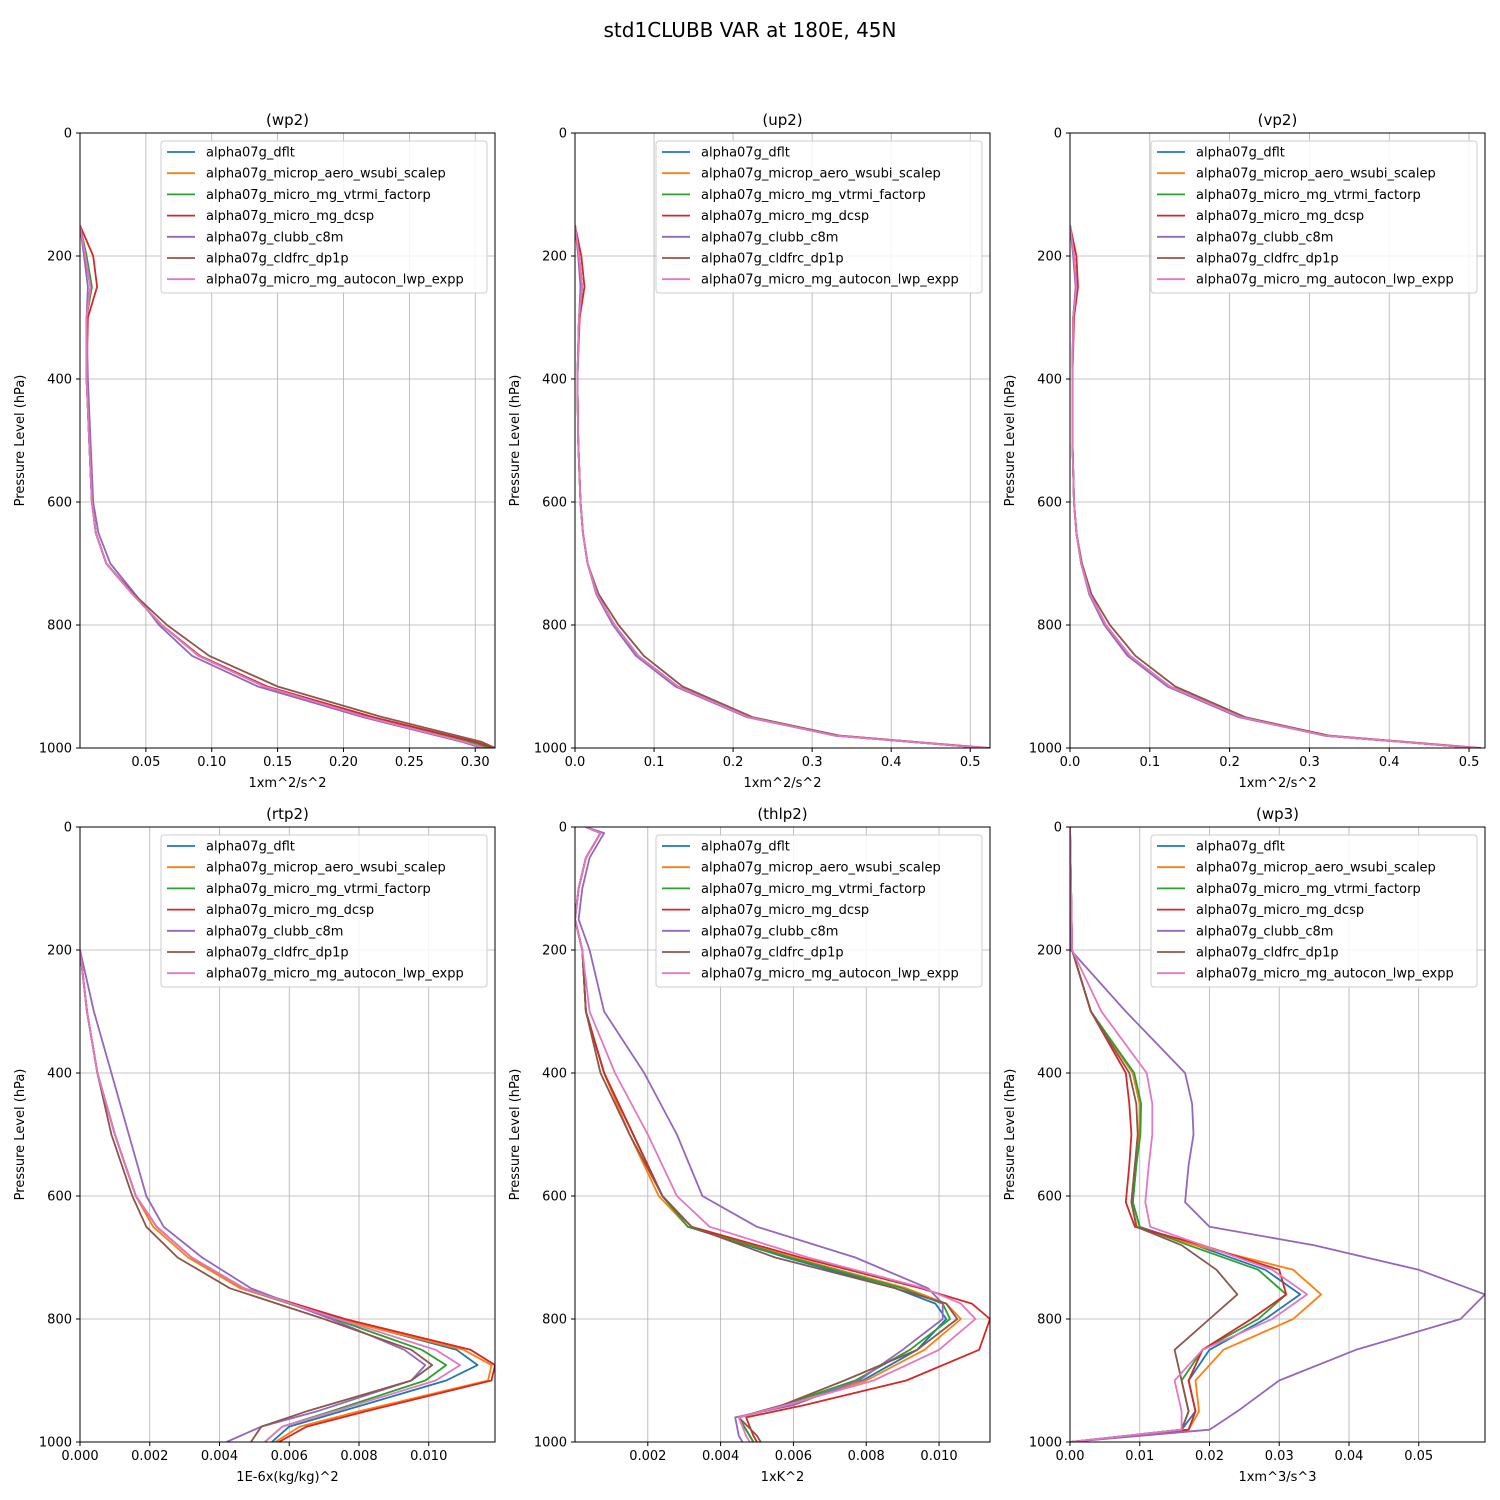 This screenshot has height=1500, width=1500. What do you see at coordinates (287, 1477) in the screenshot?
I see `x-axis-label: 1E-6x(kg/kg)^2` at bounding box center [287, 1477].